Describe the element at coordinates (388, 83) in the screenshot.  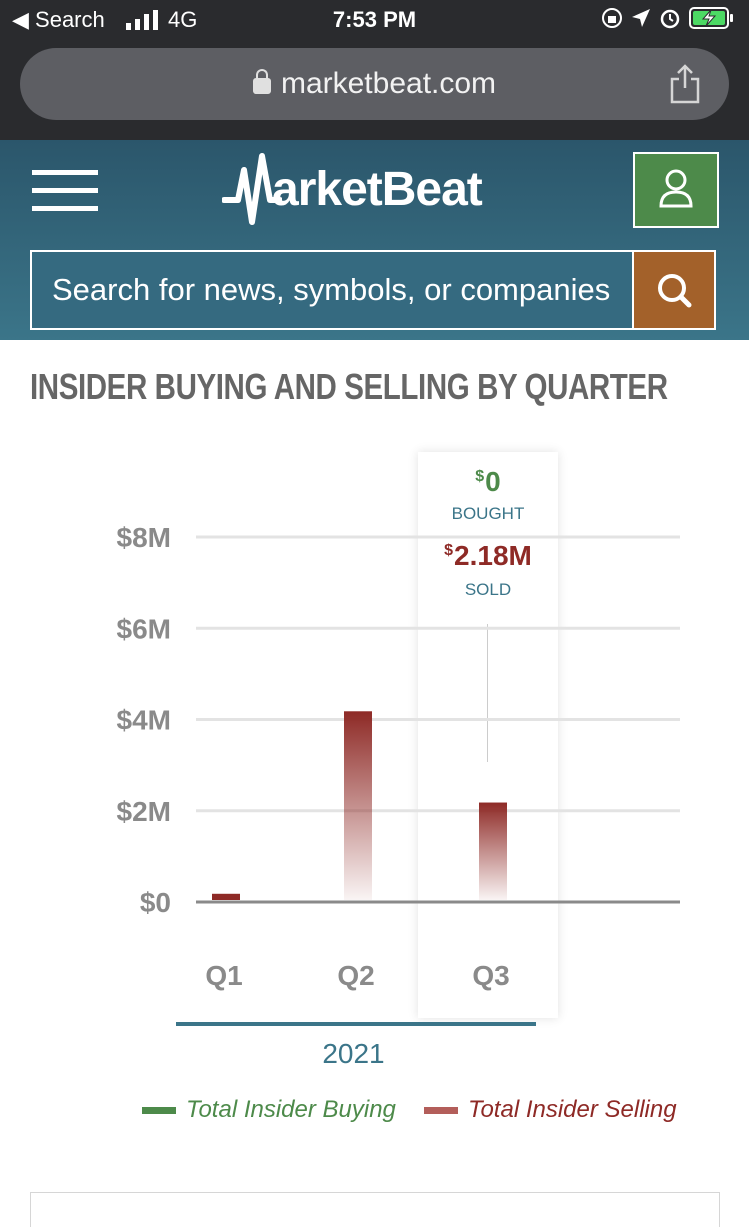
I see `url-text: marketbeat.com` at that location.